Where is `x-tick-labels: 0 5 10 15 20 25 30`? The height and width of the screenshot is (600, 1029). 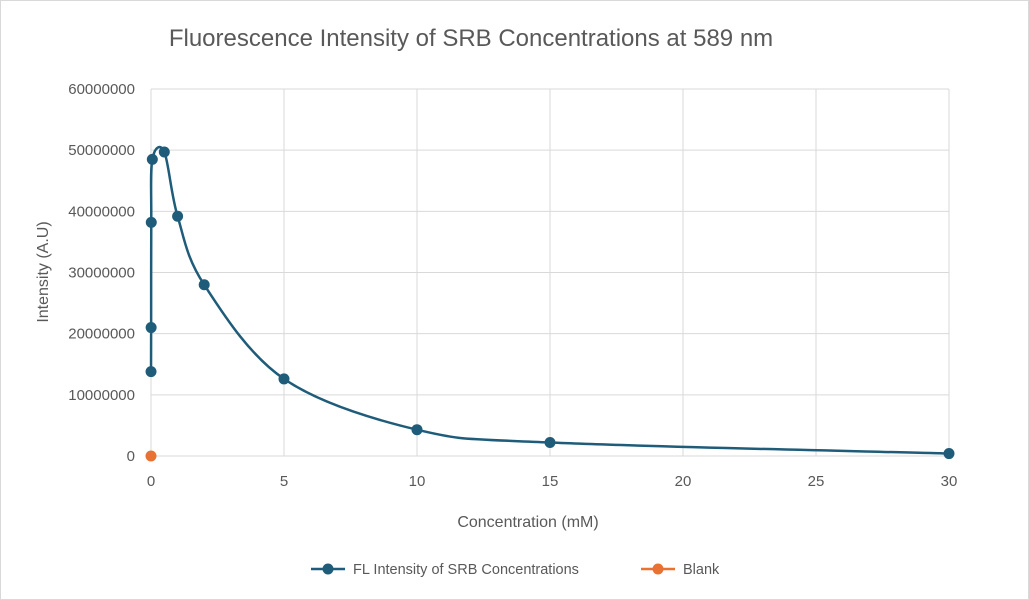
x-tick-labels: 0 5 10 15 20 25 30 is located at coordinates (552, 481).